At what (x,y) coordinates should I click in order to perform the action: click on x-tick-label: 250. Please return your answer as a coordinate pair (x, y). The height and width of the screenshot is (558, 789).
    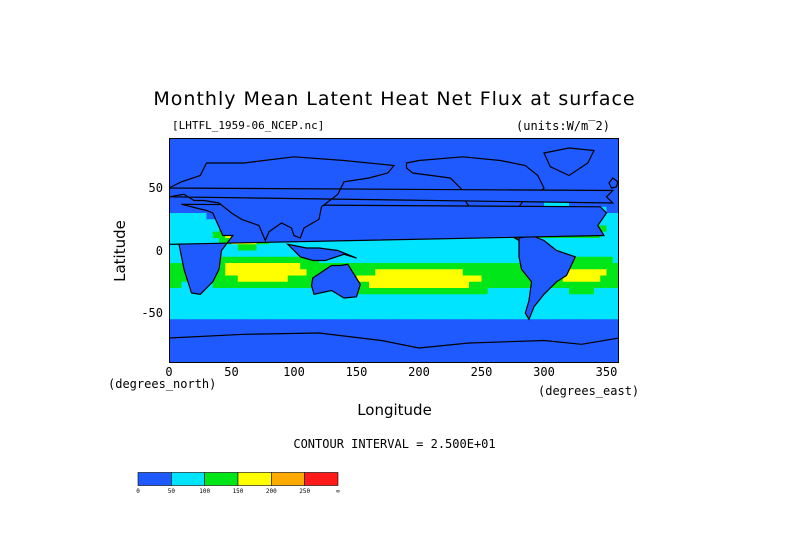
    Looking at the image, I should click on (481, 372).